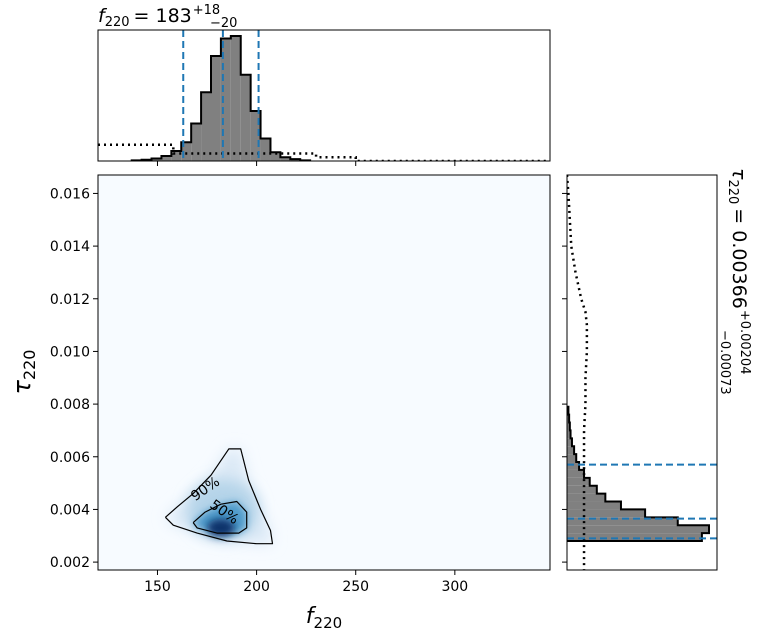  What do you see at coordinates (70, 300) in the screenshot?
I see `y-tick-label: 0.012` at bounding box center [70, 300].